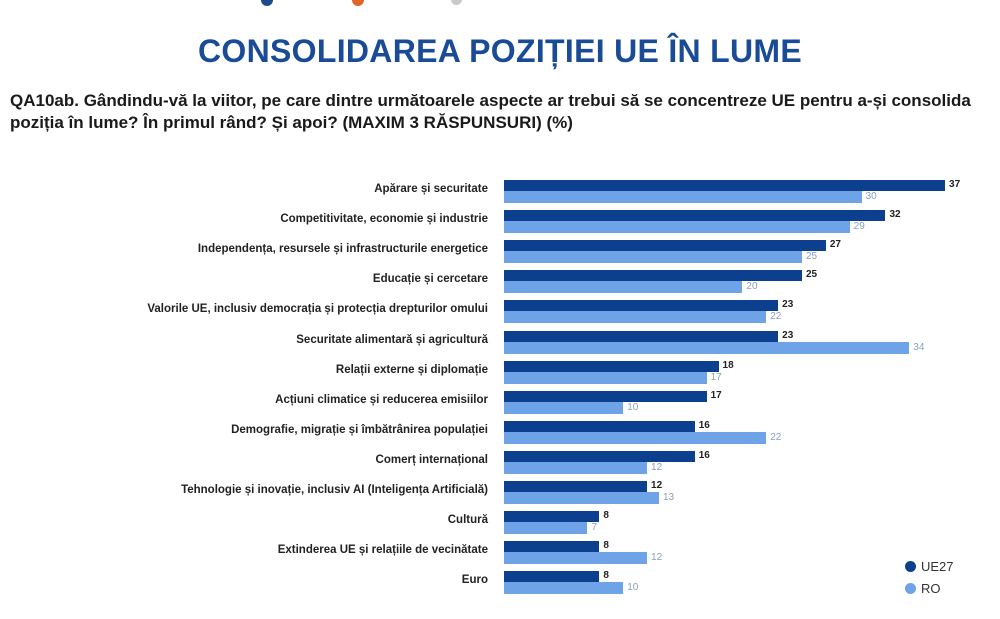 The height and width of the screenshot is (619, 1000). What do you see at coordinates (500, 191) in the screenshot?
I see `chart-row: Apărare și securitate 37 30` at bounding box center [500, 191].